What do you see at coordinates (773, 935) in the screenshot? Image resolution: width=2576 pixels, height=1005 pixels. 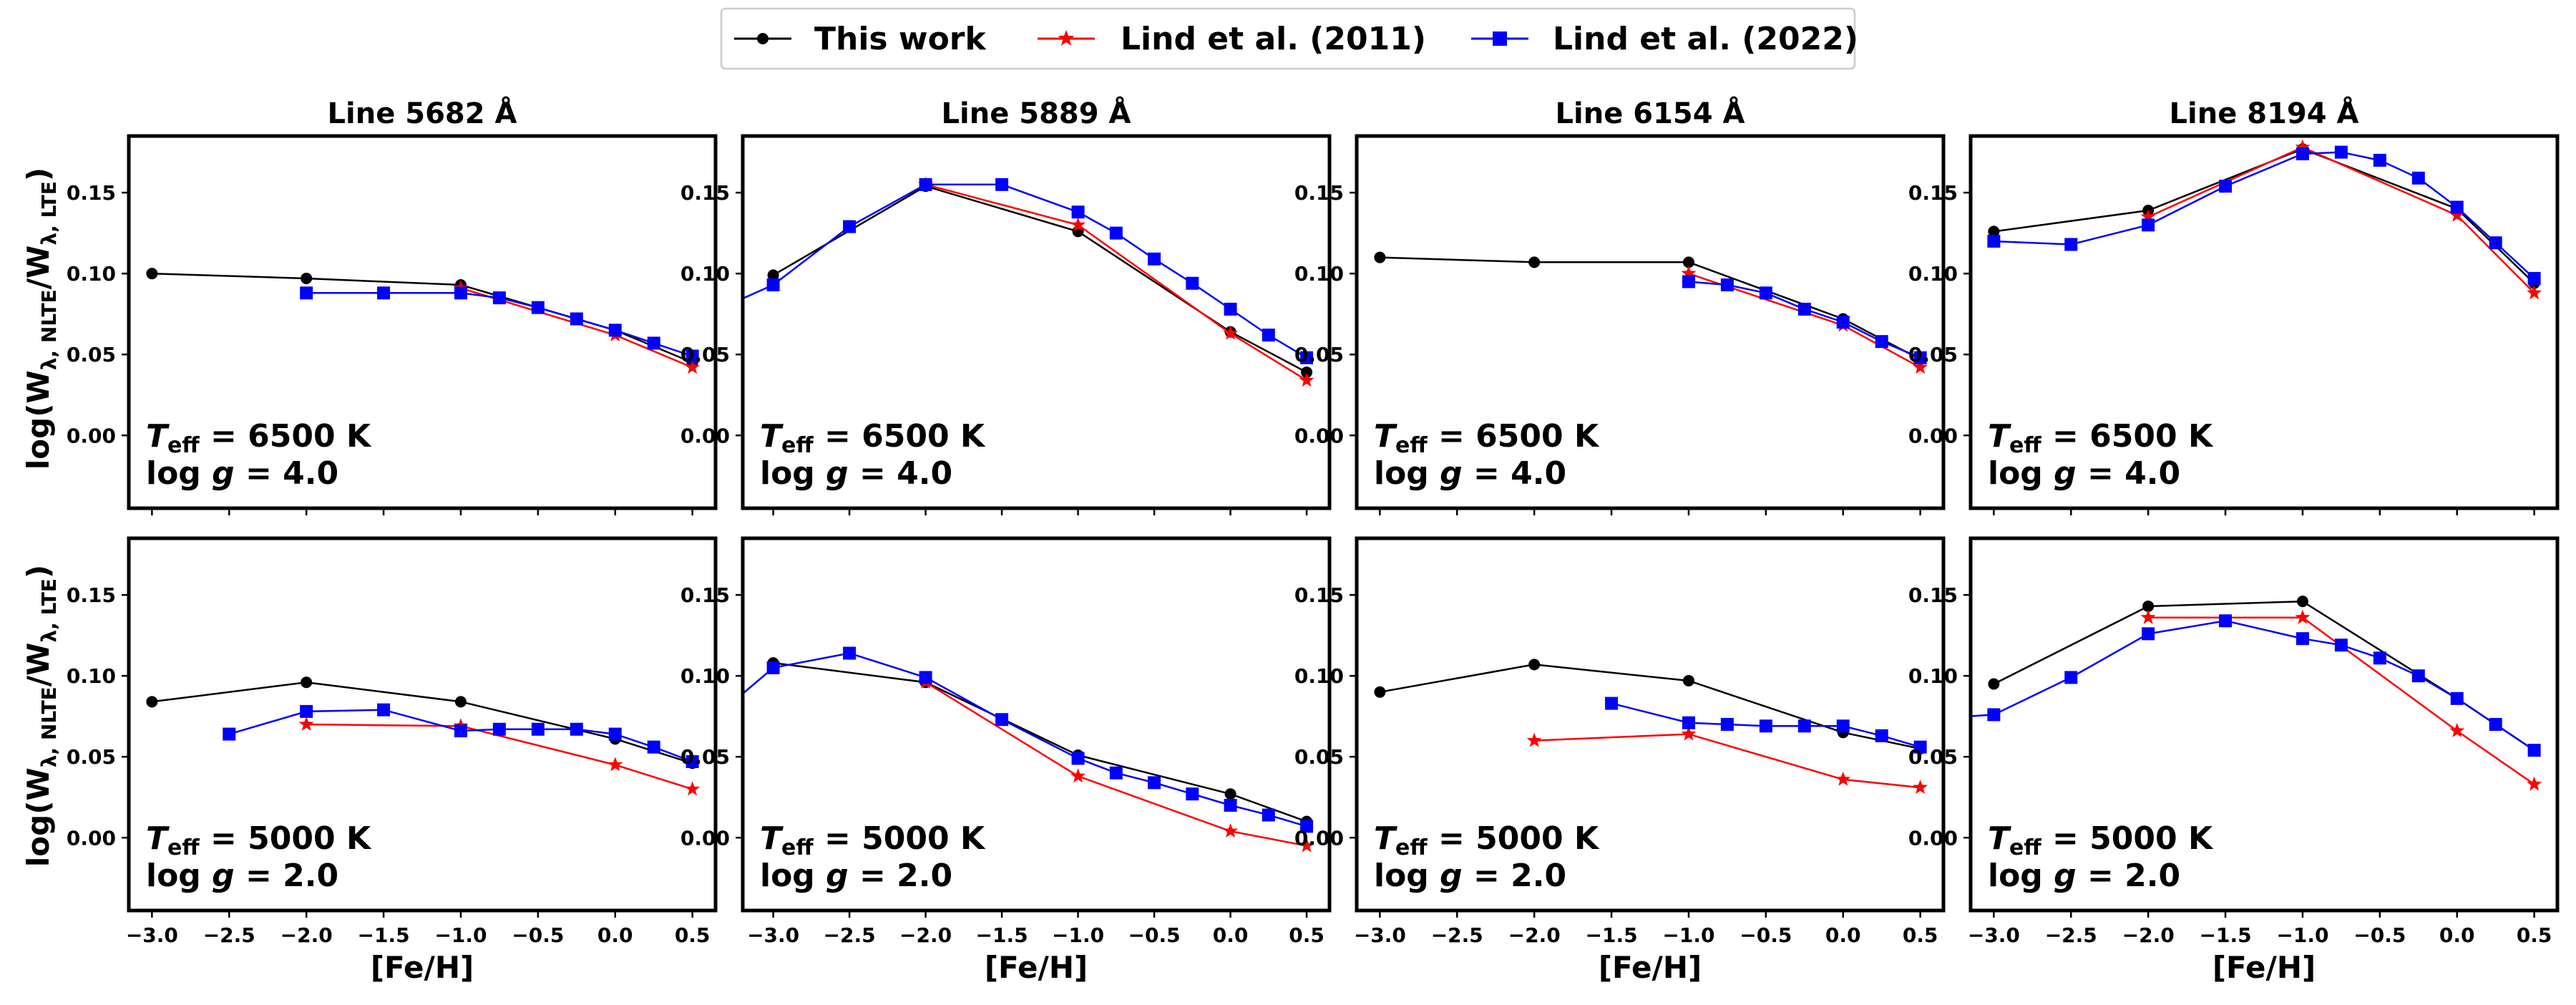 I see `x-tick-label: −3.0` at bounding box center [773, 935].